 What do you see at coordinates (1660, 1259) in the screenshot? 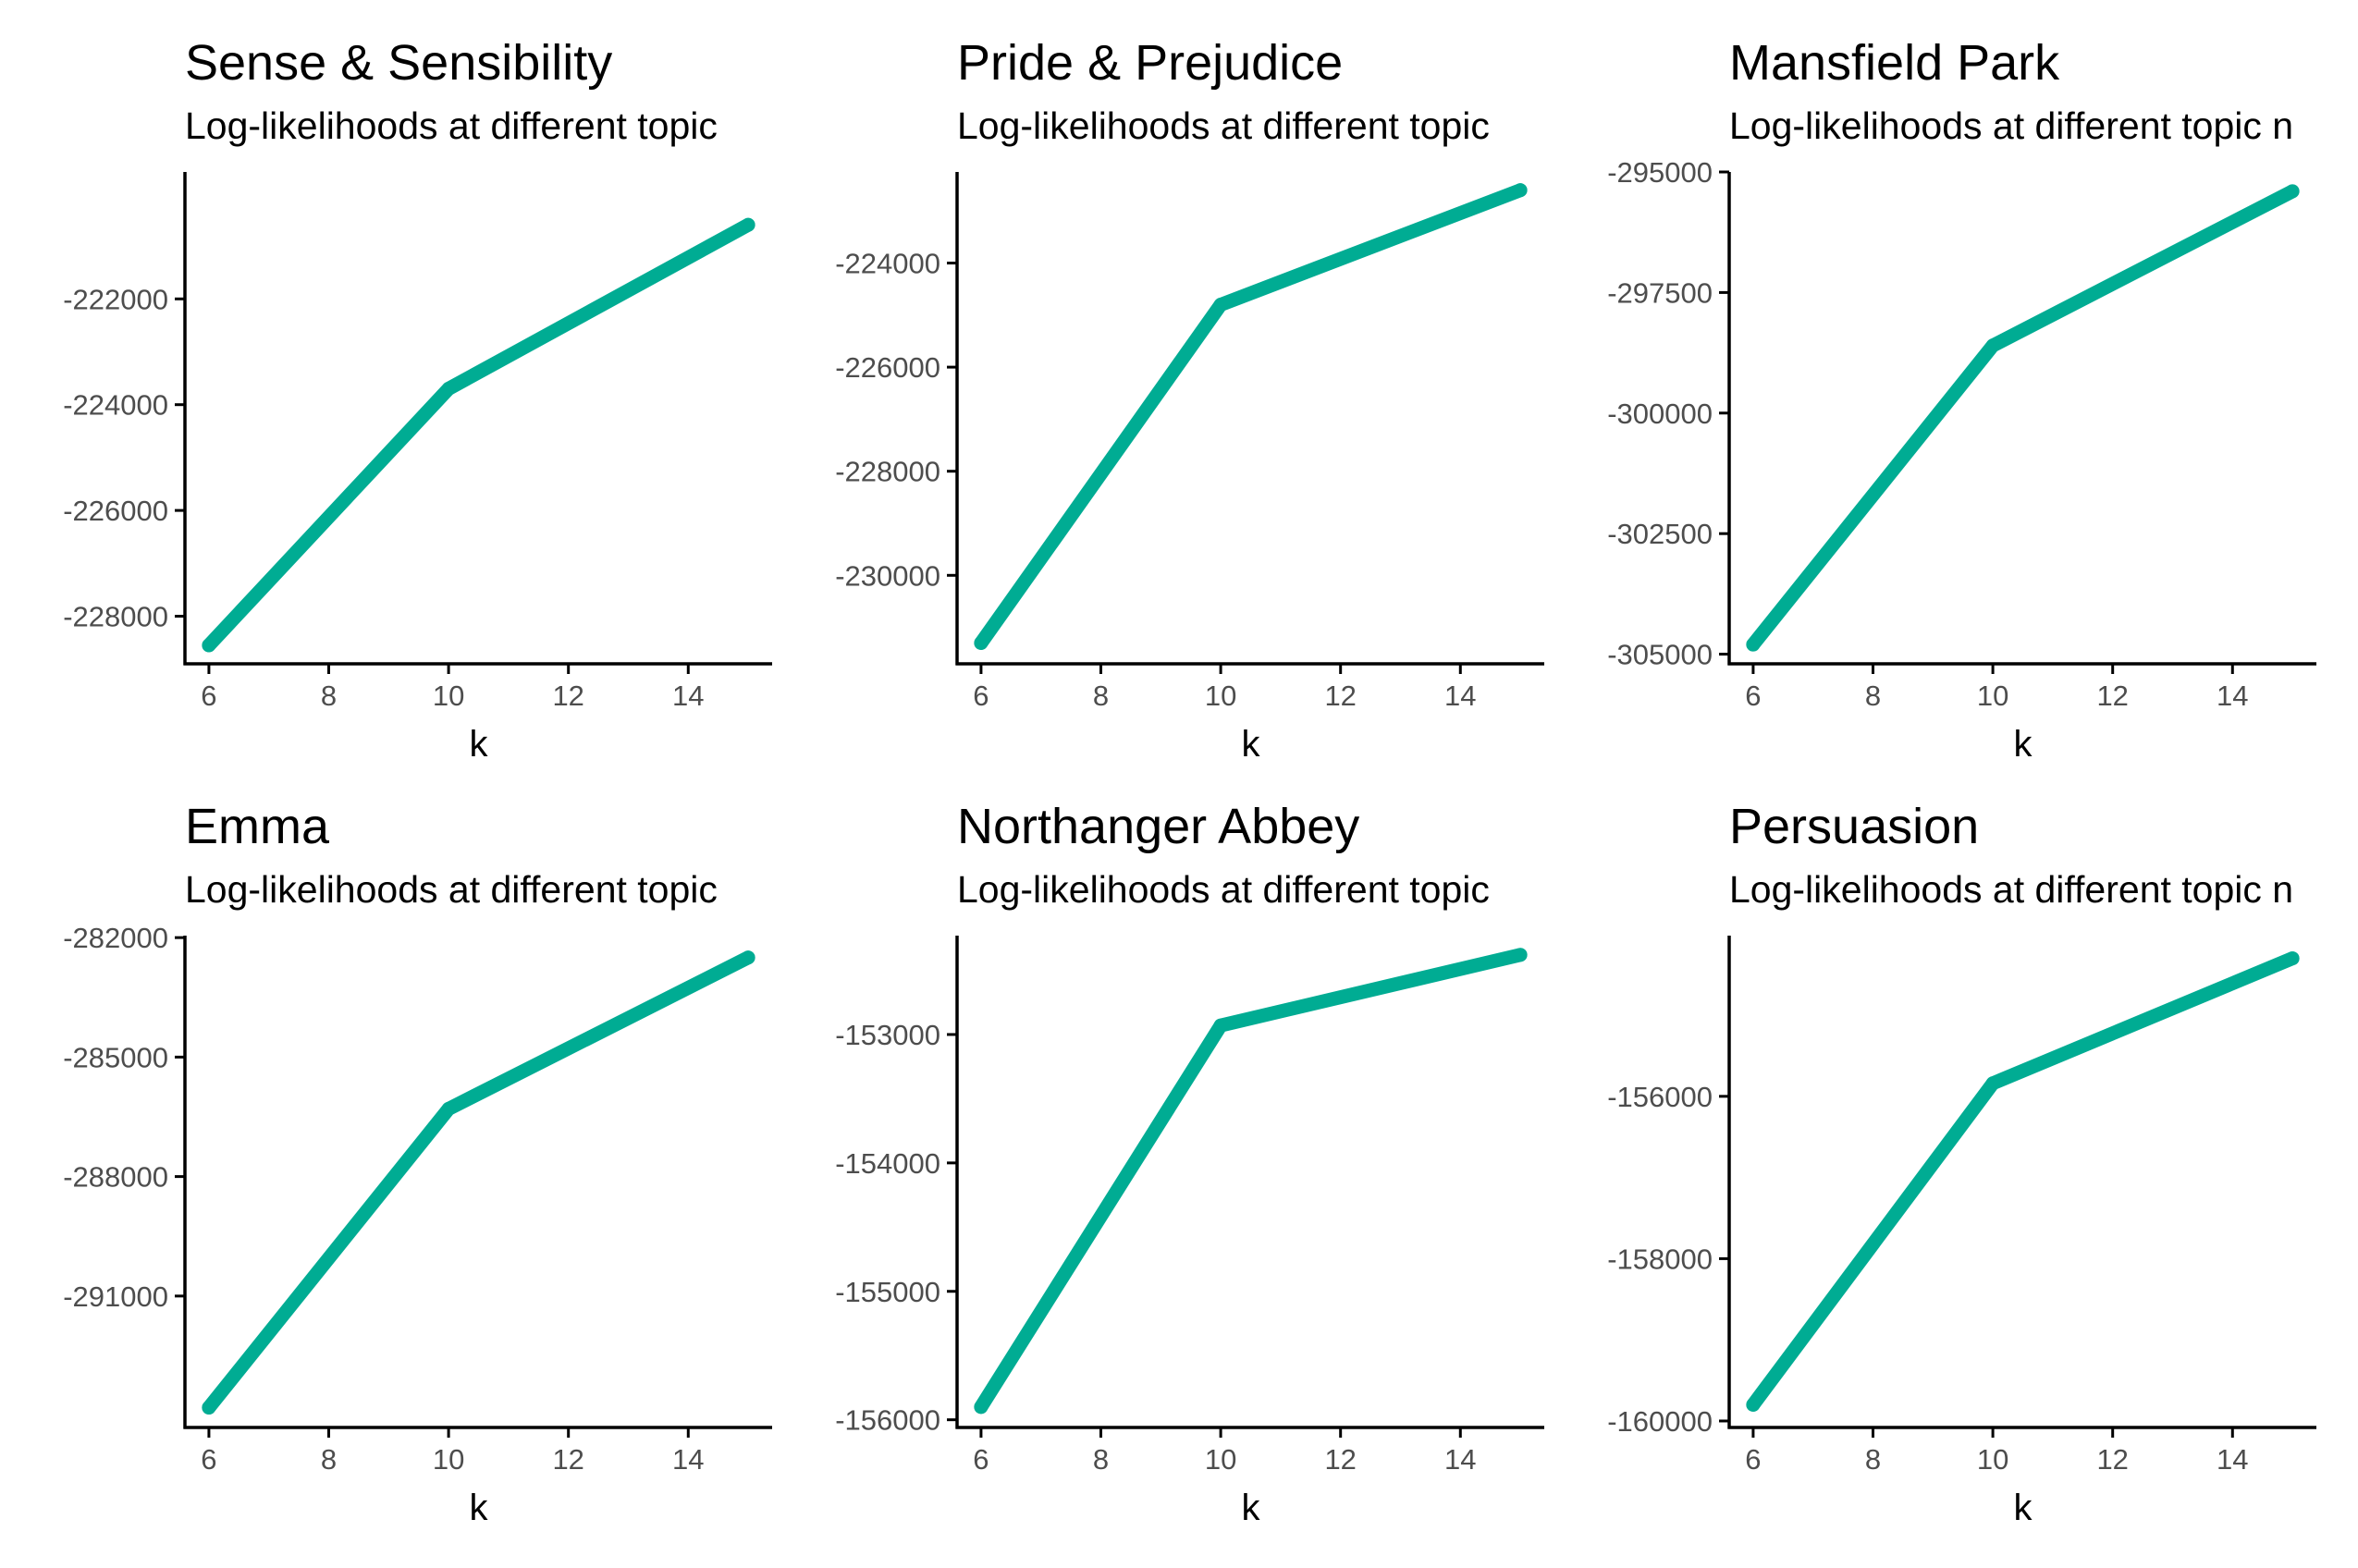
I see `y-tick-label: -158000` at bounding box center [1660, 1259].